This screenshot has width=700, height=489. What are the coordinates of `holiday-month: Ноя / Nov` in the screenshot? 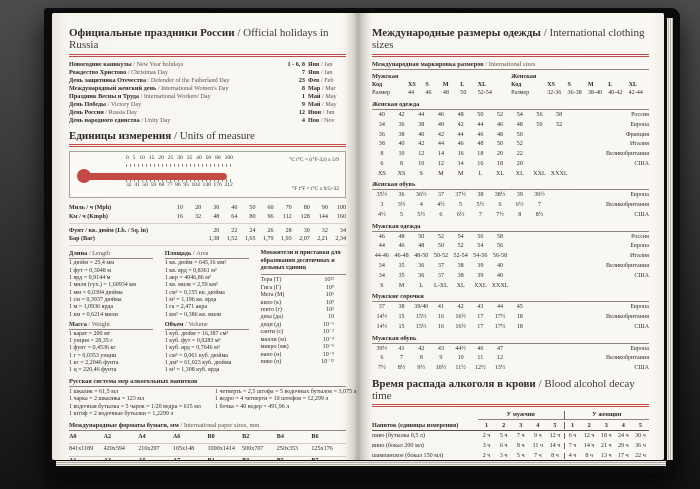 It's located at (327, 121).